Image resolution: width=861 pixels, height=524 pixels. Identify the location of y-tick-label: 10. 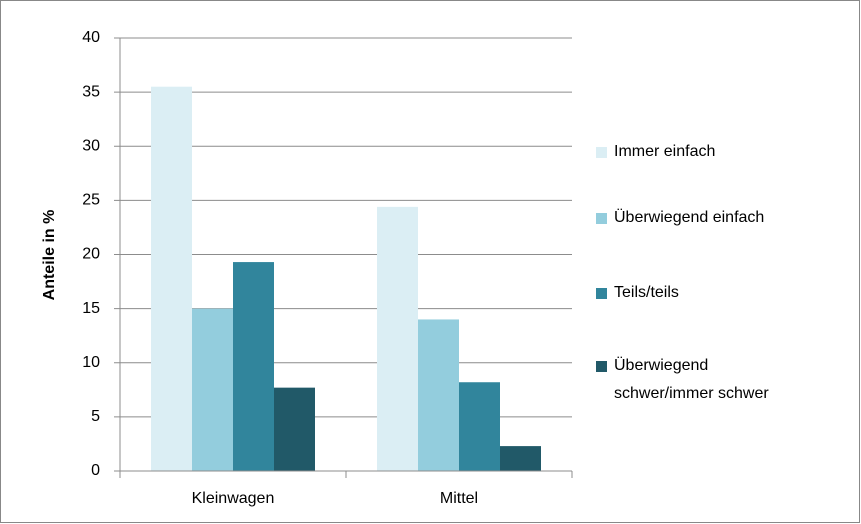
(91, 362).